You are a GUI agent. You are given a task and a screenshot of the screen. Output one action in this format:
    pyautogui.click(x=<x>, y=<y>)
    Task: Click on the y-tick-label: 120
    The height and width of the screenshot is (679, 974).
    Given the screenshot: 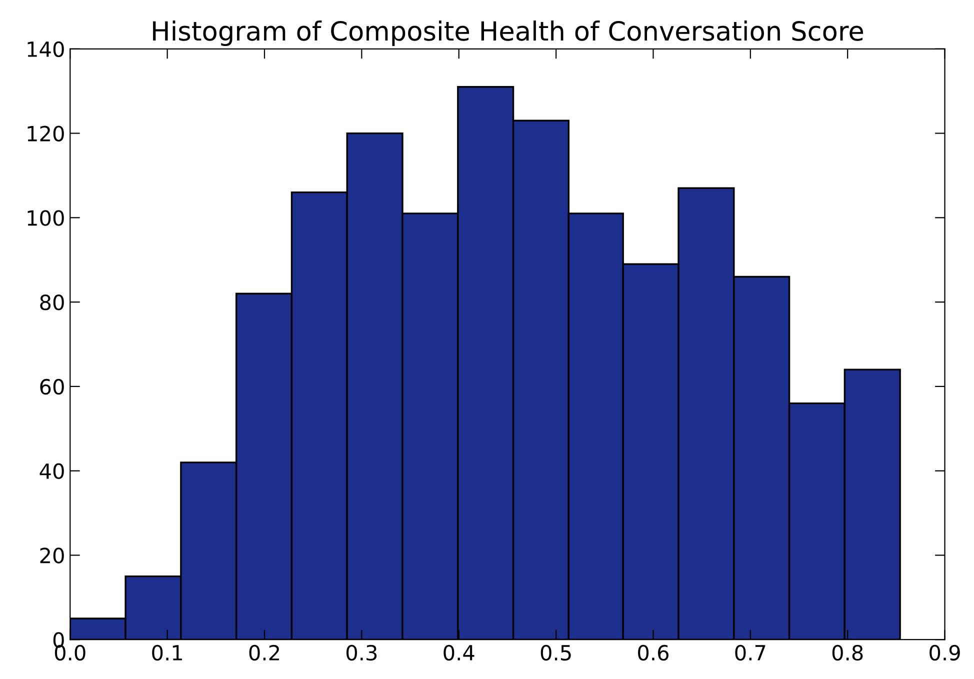 What is the action you would take?
    pyautogui.click(x=46, y=134)
    